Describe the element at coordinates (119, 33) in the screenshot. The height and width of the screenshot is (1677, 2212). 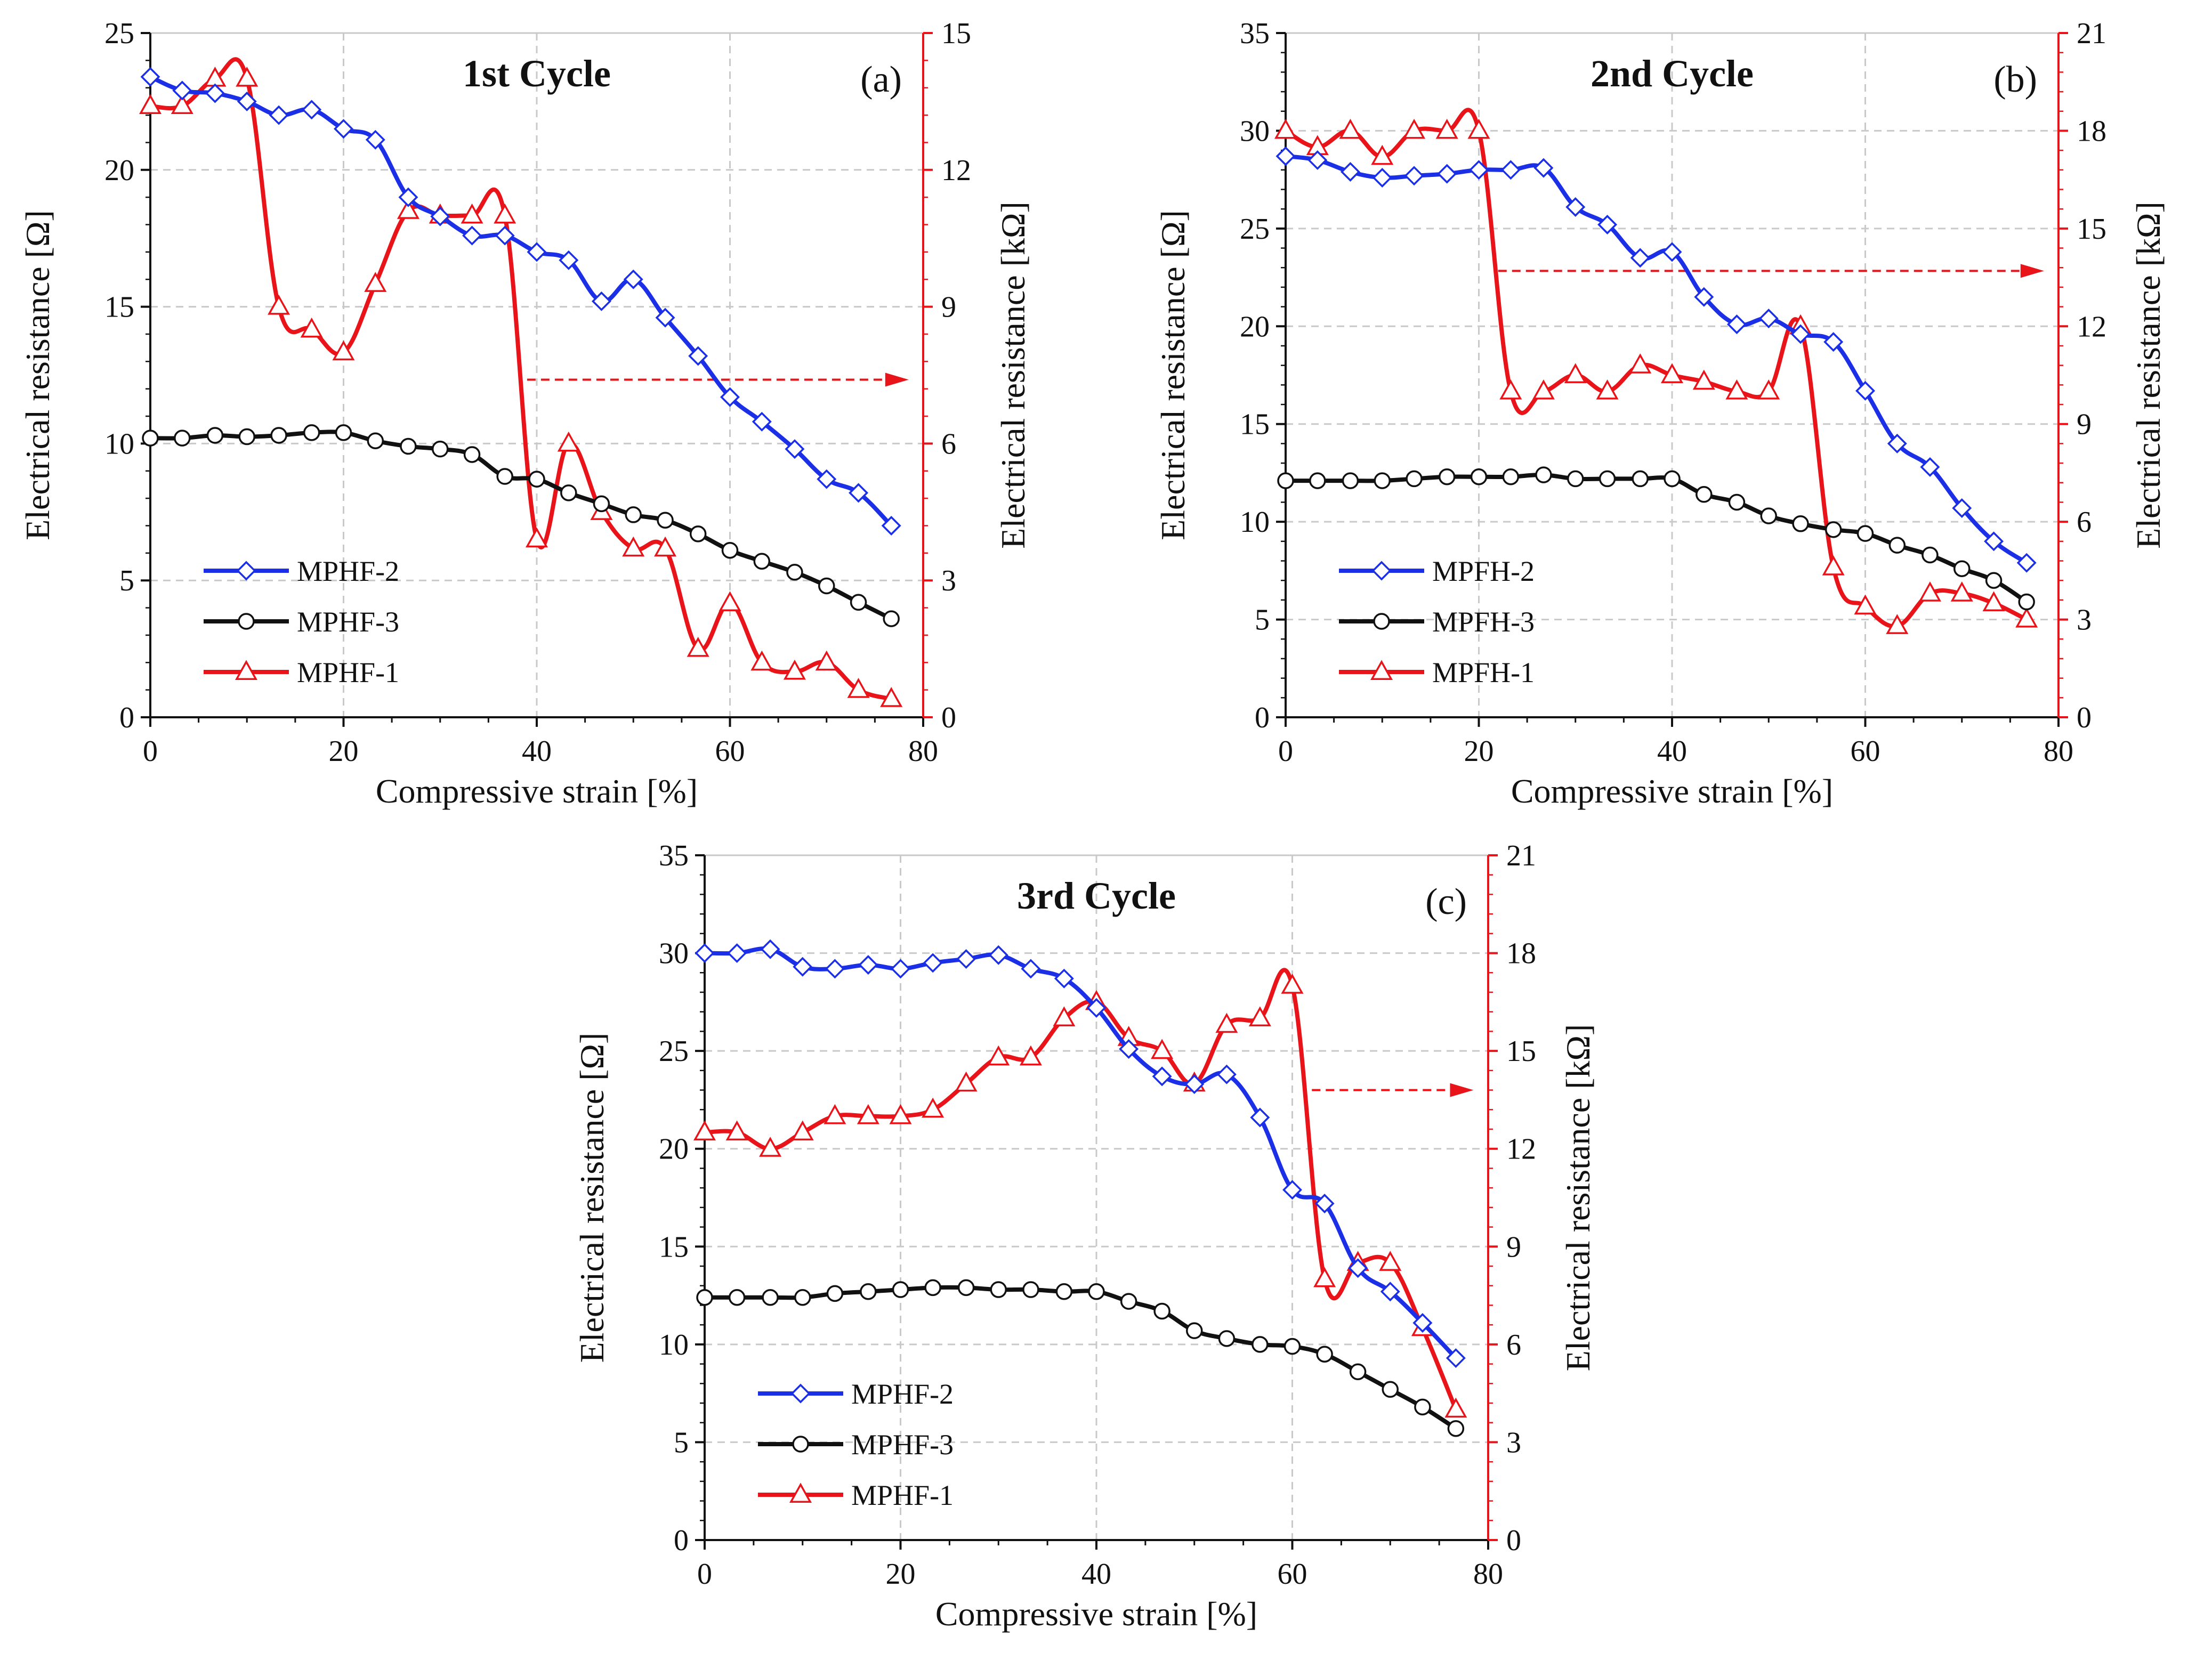
I see `y-tick-label: 25` at that location.